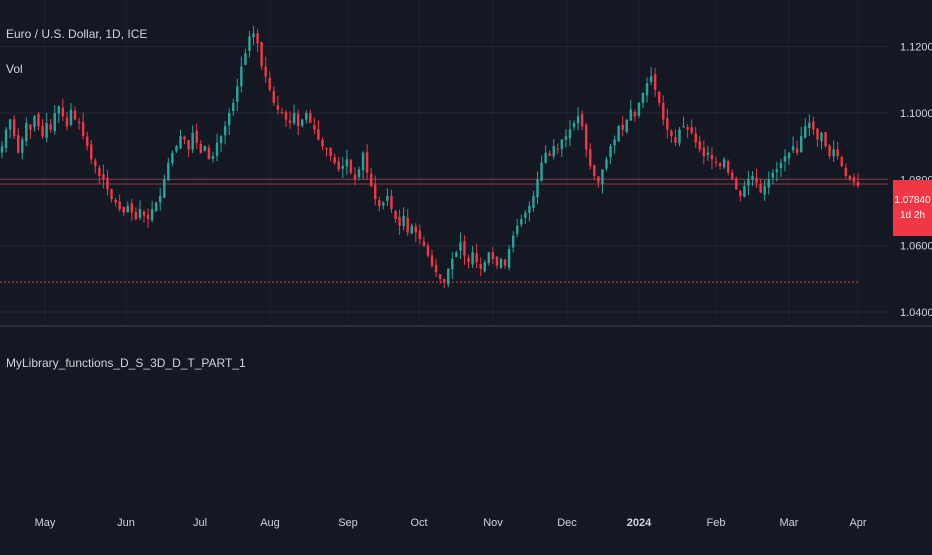  What do you see at coordinates (857, 523) in the screenshot?
I see `x-tick-label: Apr` at bounding box center [857, 523].